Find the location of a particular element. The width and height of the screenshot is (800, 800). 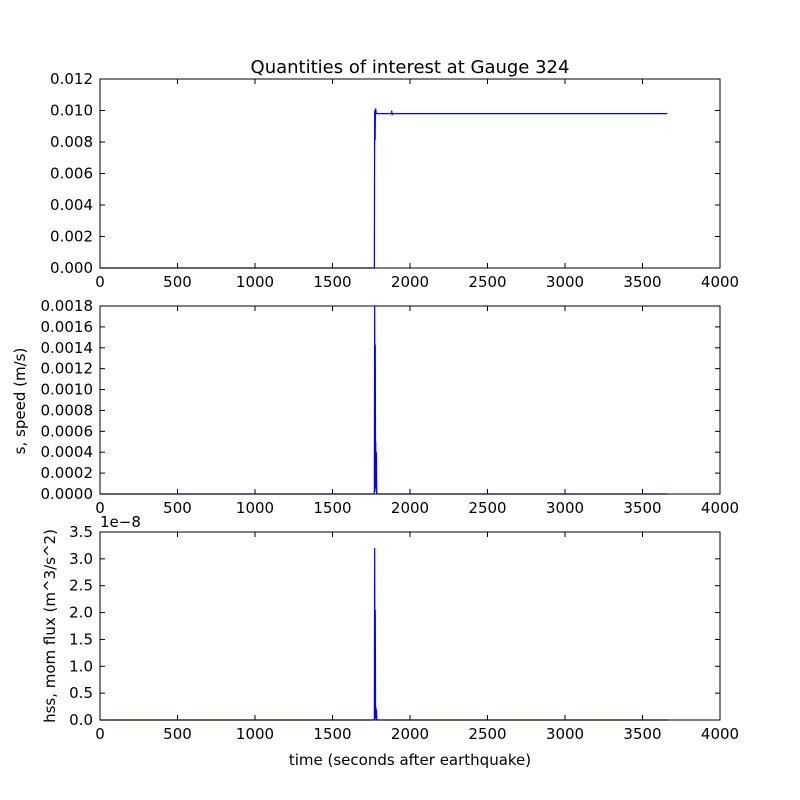

y-tick-label: 0.012 is located at coordinates (71, 79).